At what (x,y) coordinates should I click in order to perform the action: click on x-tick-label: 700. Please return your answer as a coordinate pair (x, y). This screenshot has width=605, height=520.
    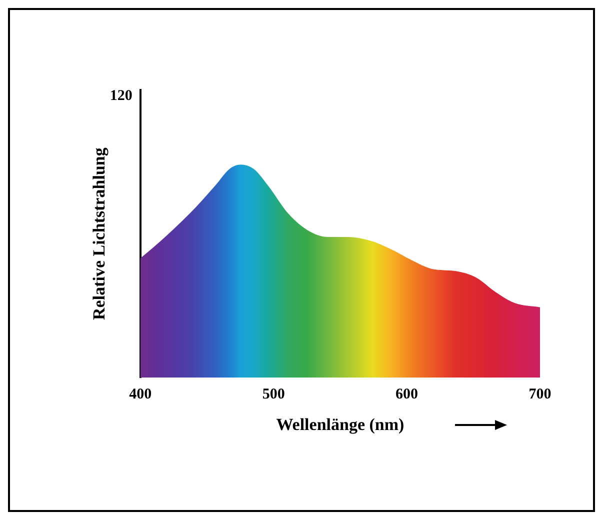
    Looking at the image, I should click on (540, 394).